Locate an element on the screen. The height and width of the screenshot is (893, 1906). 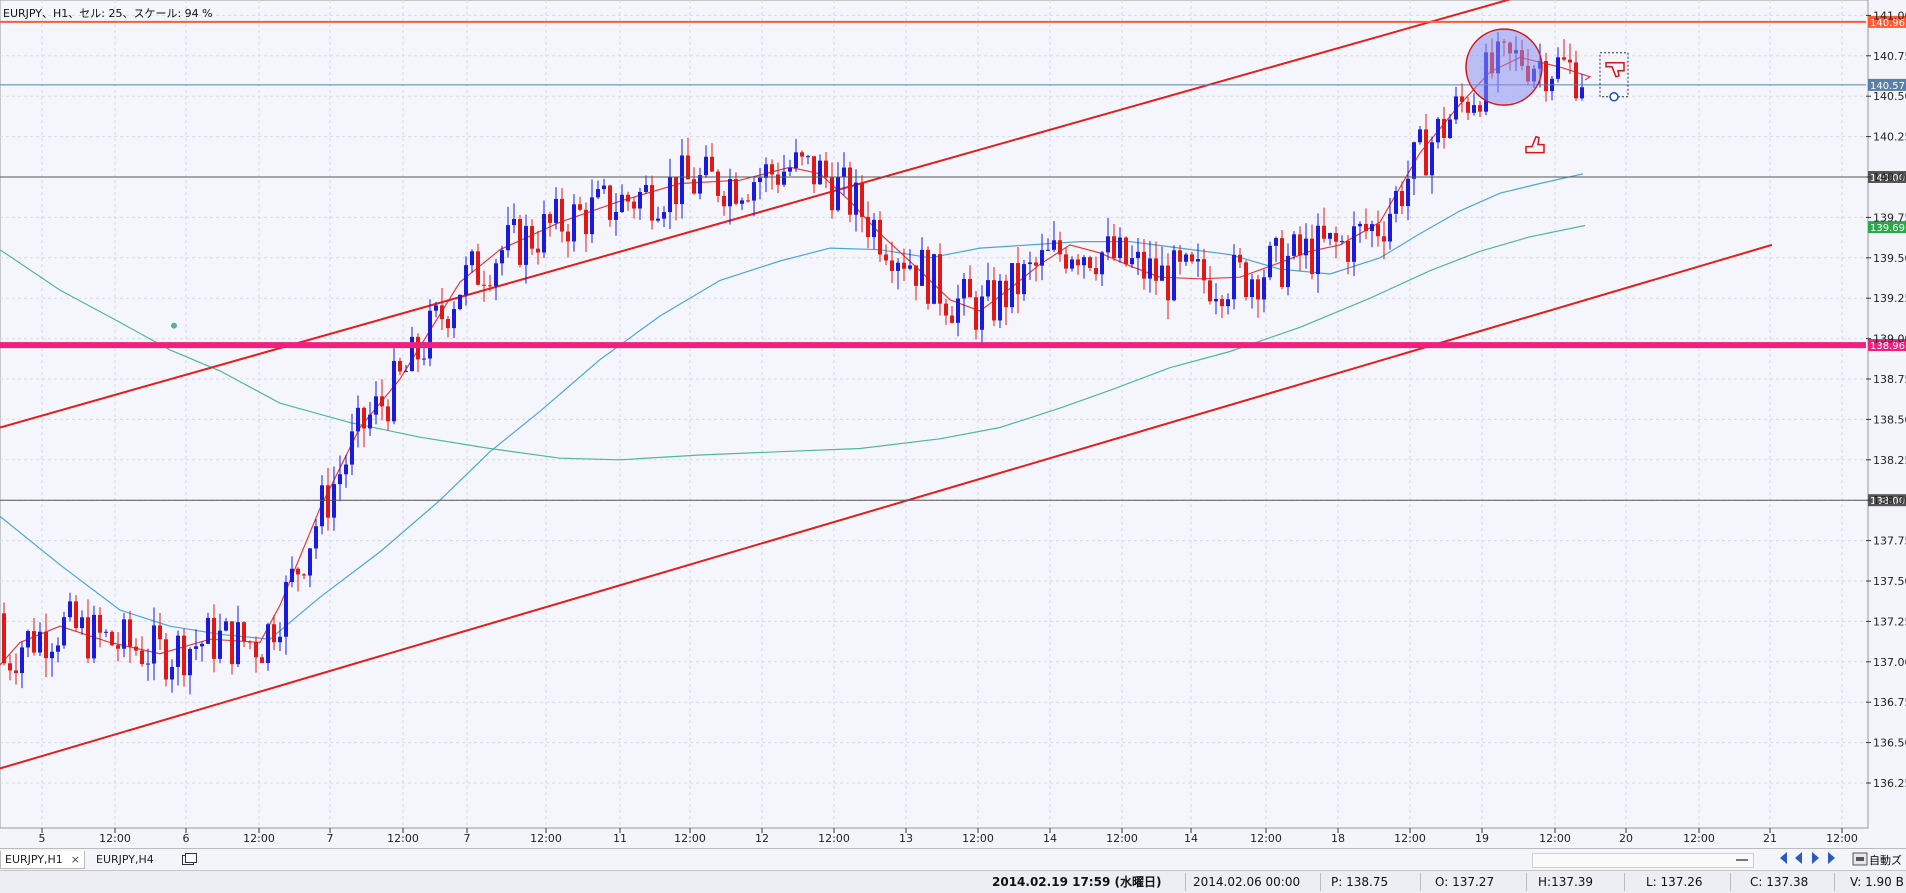
y-tick-label: 140.25 is located at coordinates (1889, 137).